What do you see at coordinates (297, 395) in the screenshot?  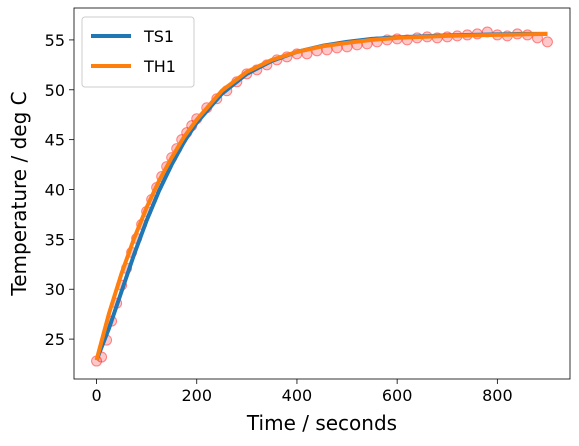 I see `x-tick-label: 400` at bounding box center [297, 395].